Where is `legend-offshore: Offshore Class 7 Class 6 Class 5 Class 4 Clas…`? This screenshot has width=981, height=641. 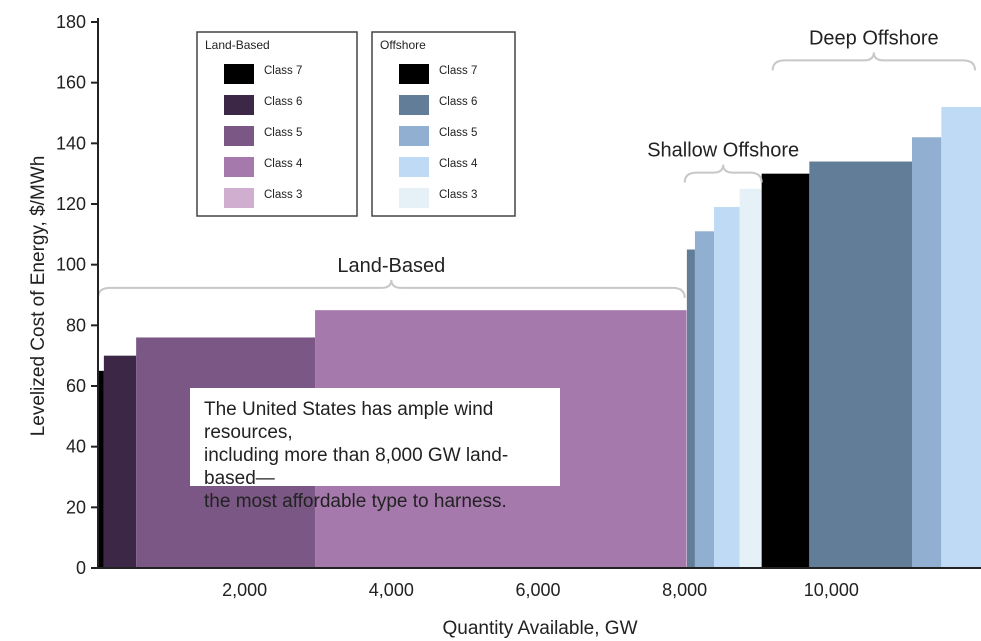 legend-offshore: Offshore Class 7 Class 6 Class 5 Class 4 Clas… is located at coordinates (443, 124).